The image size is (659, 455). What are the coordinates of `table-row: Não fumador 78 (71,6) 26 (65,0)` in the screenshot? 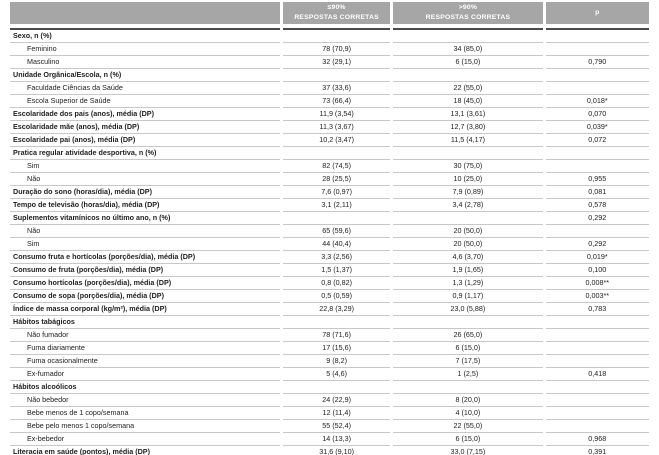 It's located at (329, 335).